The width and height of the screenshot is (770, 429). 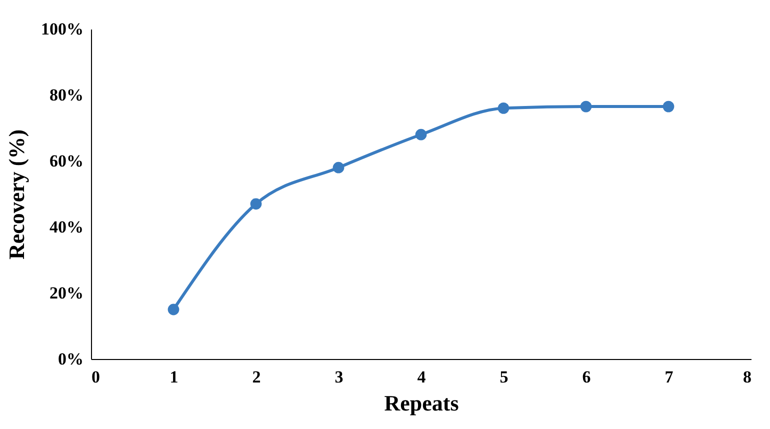 What do you see at coordinates (96, 377) in the screenshot?
I see `x-tick-label: 0` at bounding box center [96, 377].